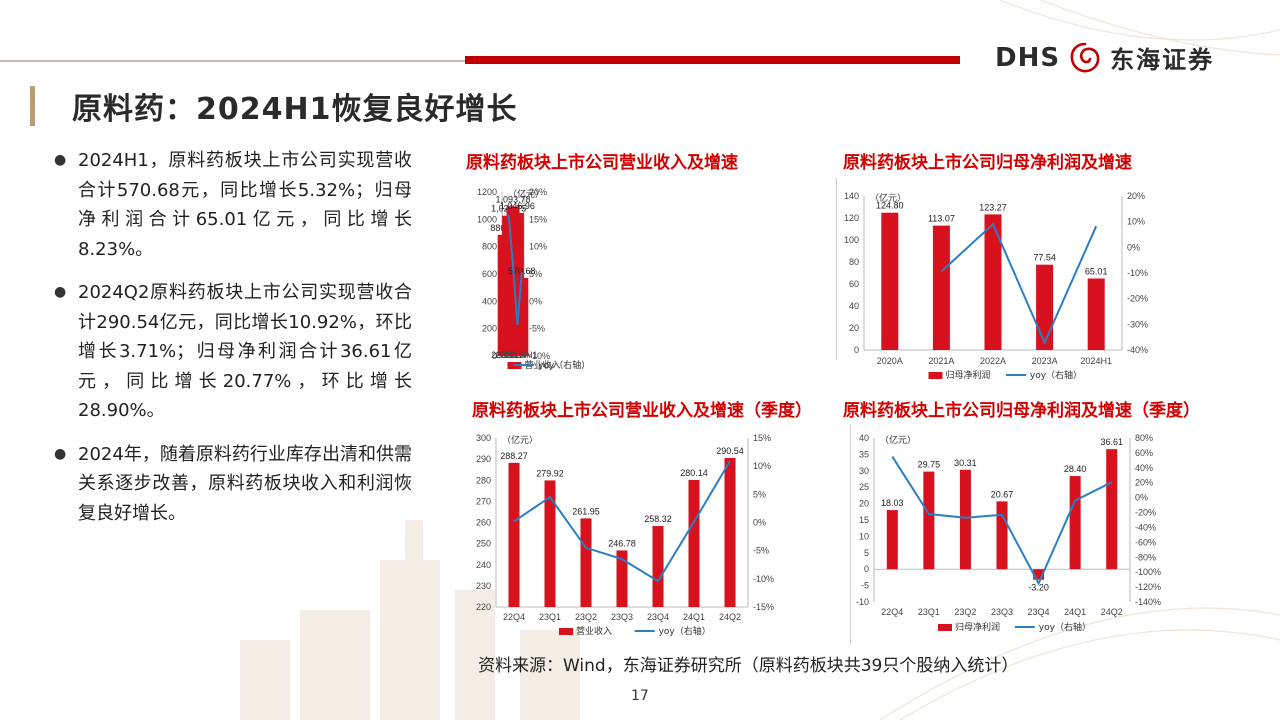 This screenshot has width=1280, height=720. I want to click on legend-label: 营业收入, so click(594, 631).